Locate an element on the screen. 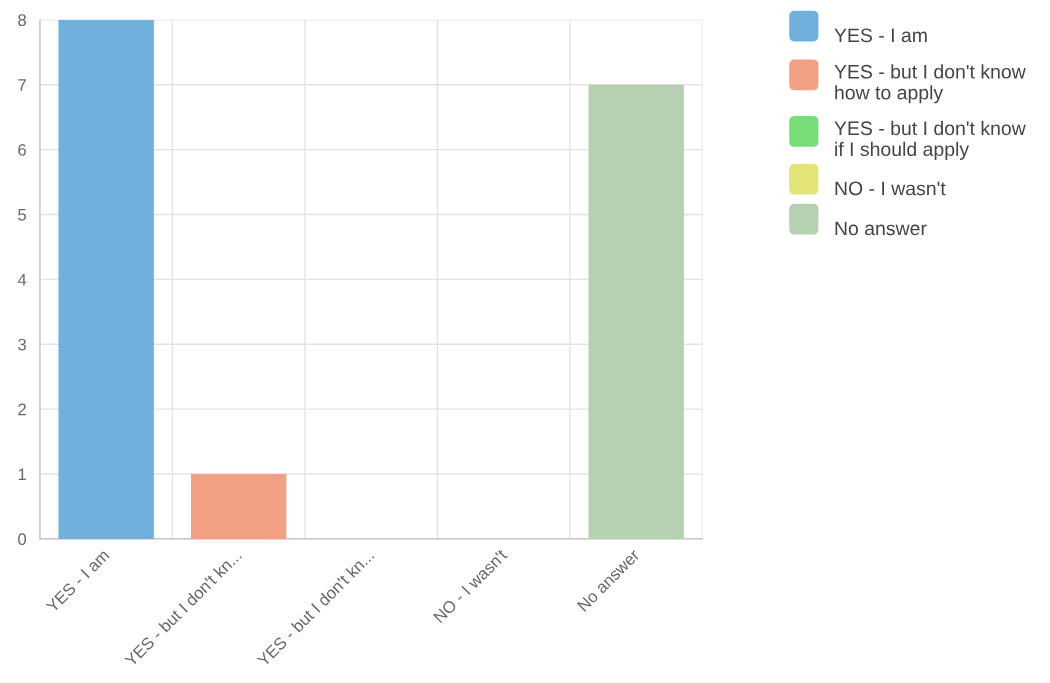  y-tick-label: 3 is located at coordinates (22, 344).